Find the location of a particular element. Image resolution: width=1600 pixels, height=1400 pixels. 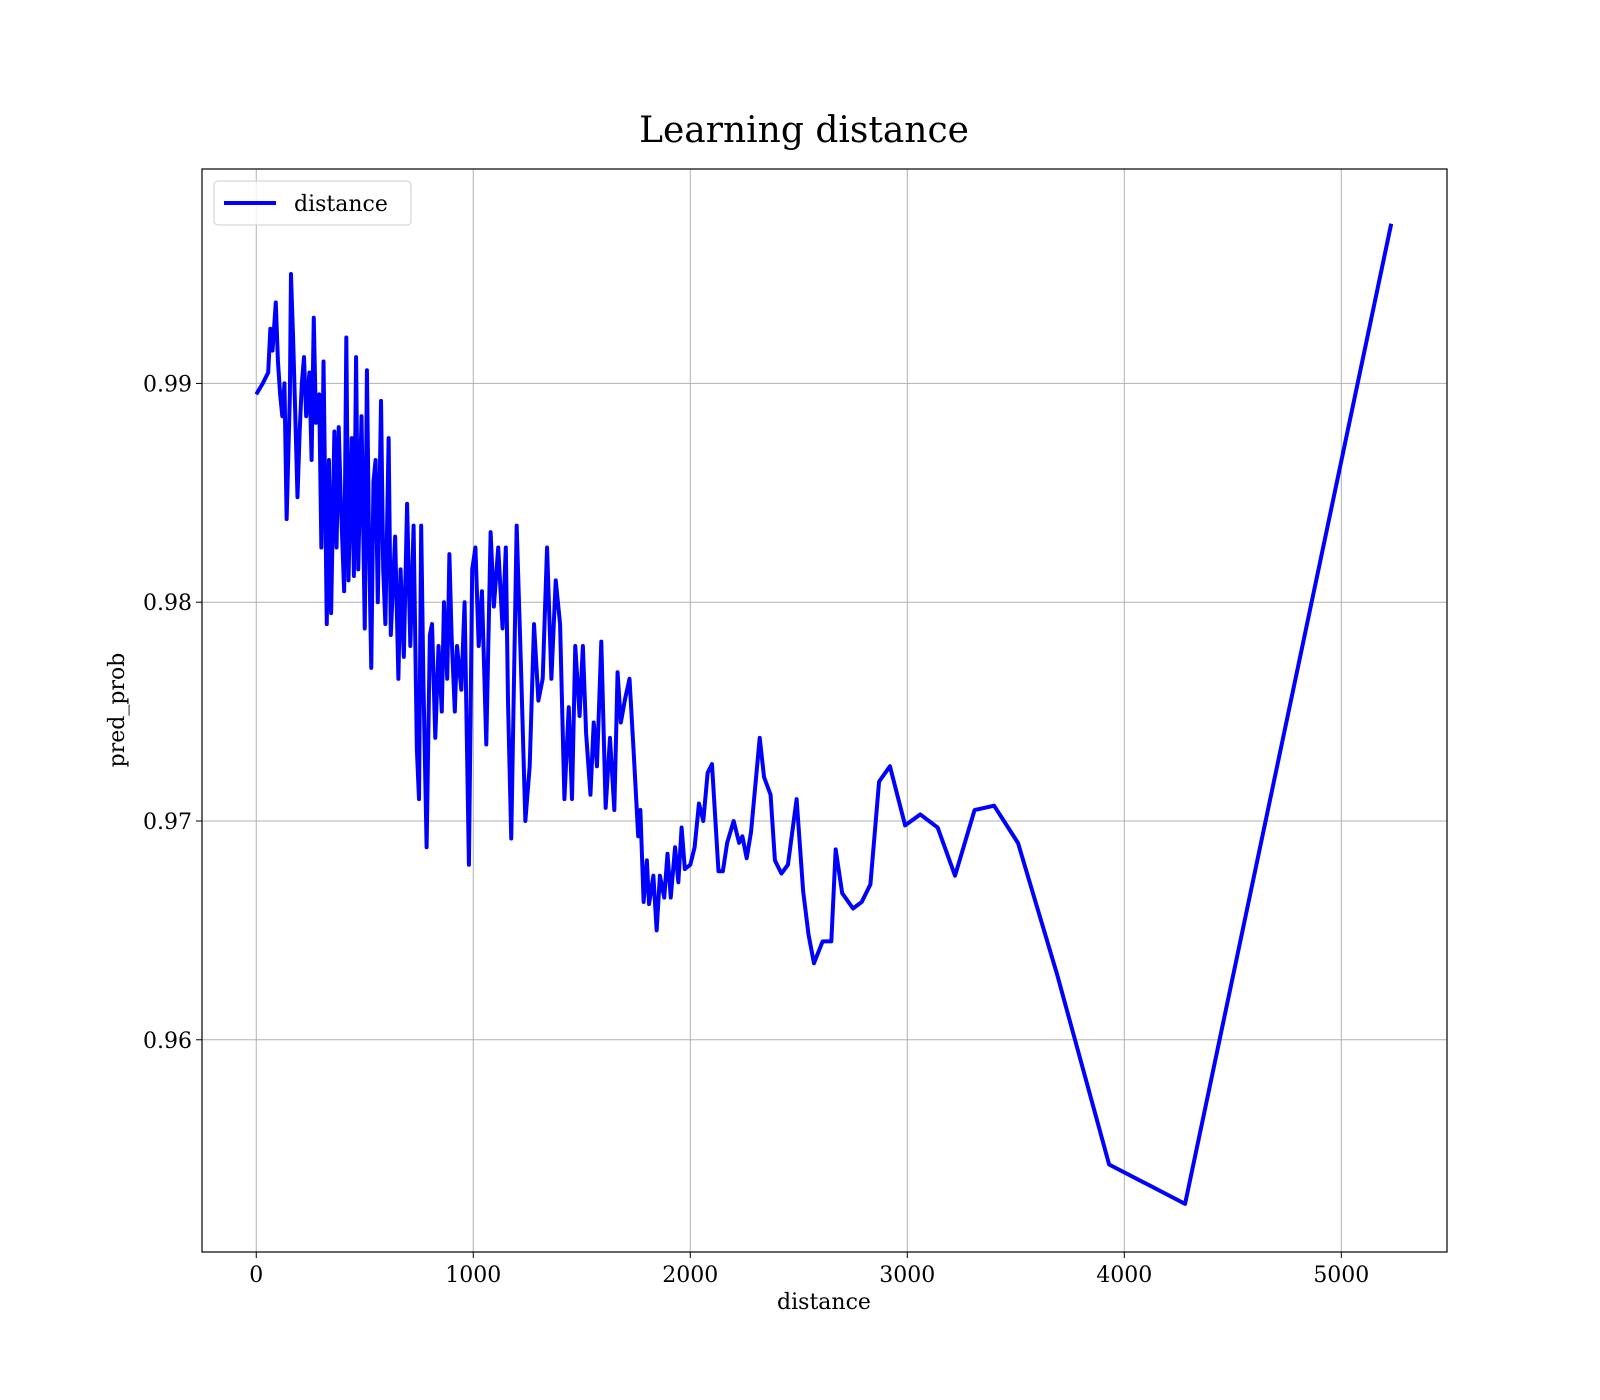

chart-title: Learning distance is located at coordinates (804, 130).